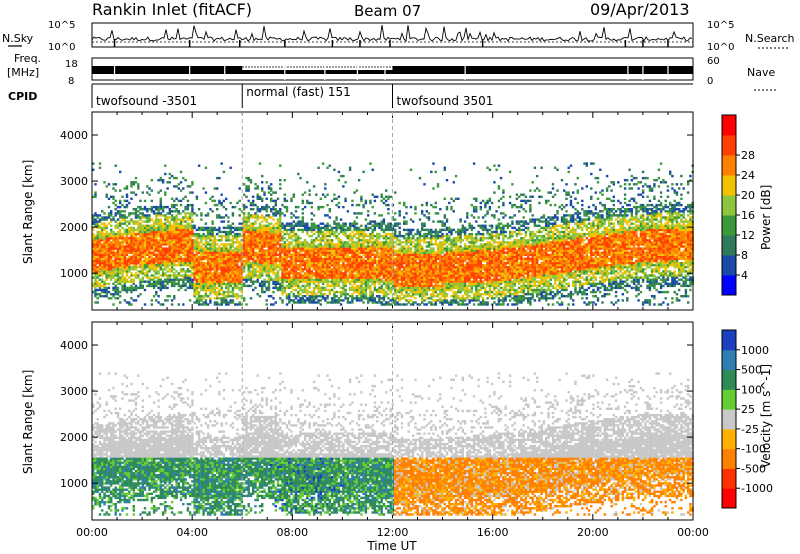 The height and width of the screenshot is (554, 800). Describe the element at coordinates (747, 419) in the screenshot. I see `velocity-colorbar: -1000 -500 -100 -25 25 100 500 1000` at that location.